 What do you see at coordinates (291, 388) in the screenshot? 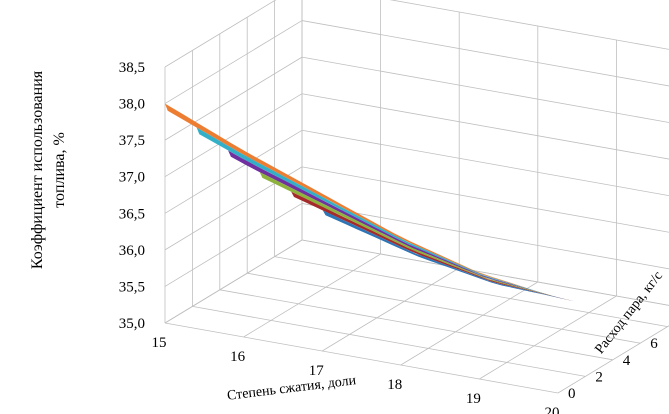
I see `x-axis-label: Степень сжатия, доли` at bounding box center [291, 388].